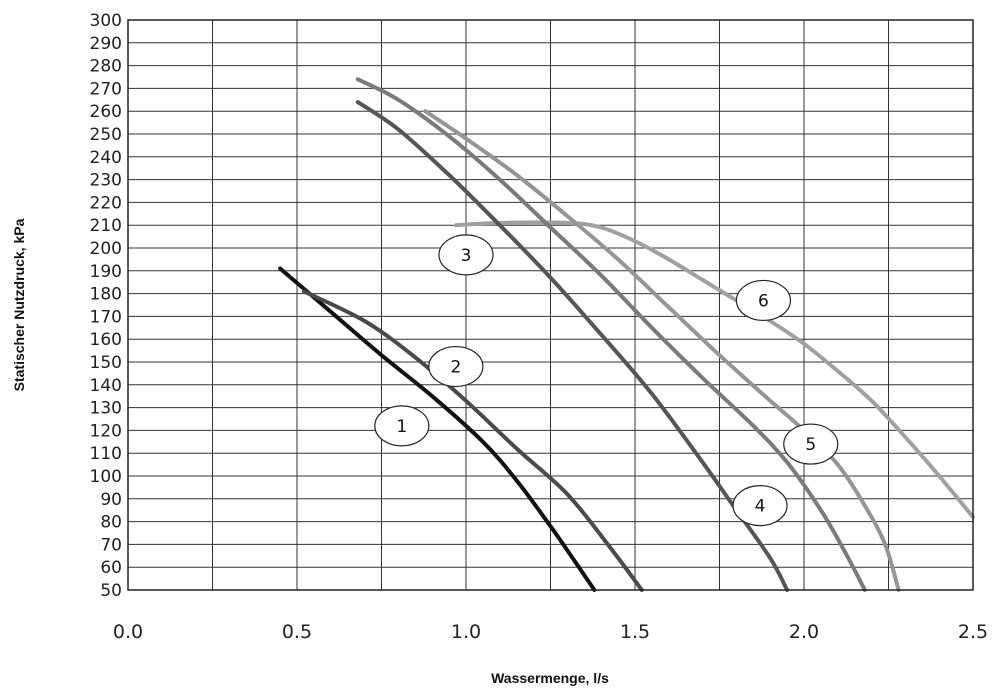 This screenshot has height=692, width=995. I want to click on y-tick-label: 140, so click(106, 386).